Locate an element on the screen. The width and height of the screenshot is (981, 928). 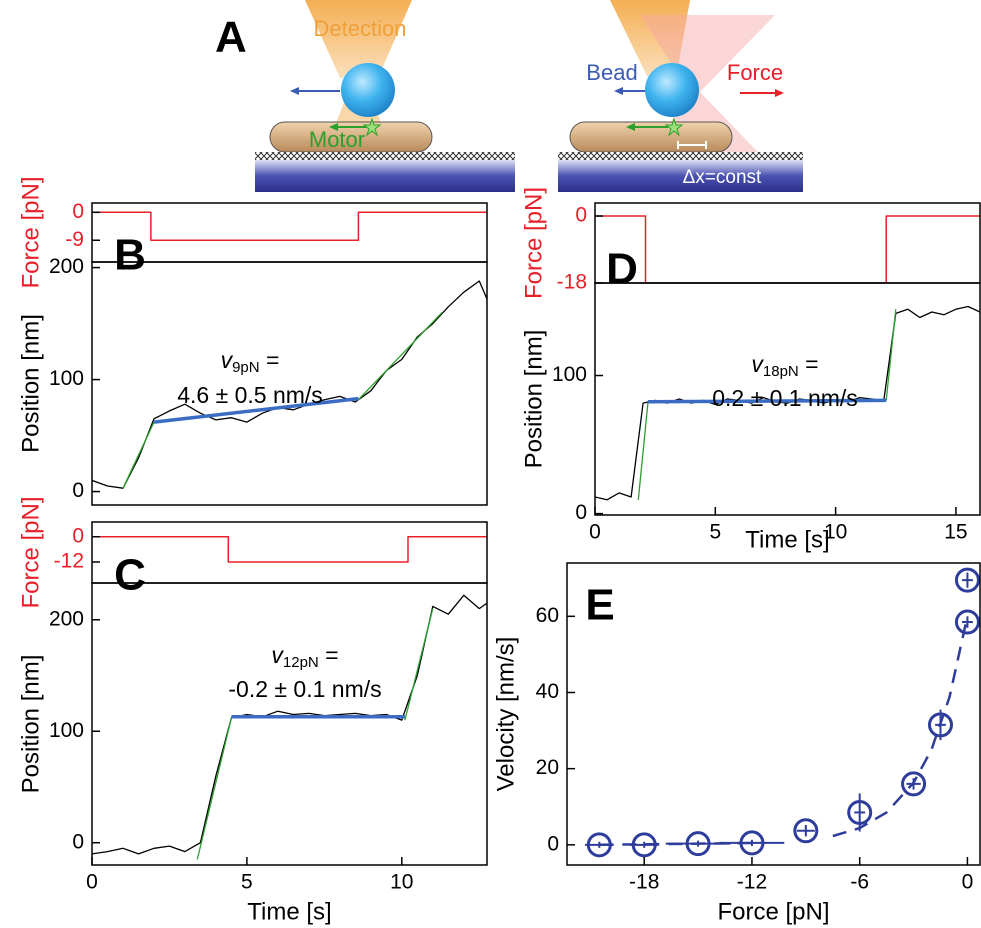
panel-label: E is located at coordinates (599, 605).